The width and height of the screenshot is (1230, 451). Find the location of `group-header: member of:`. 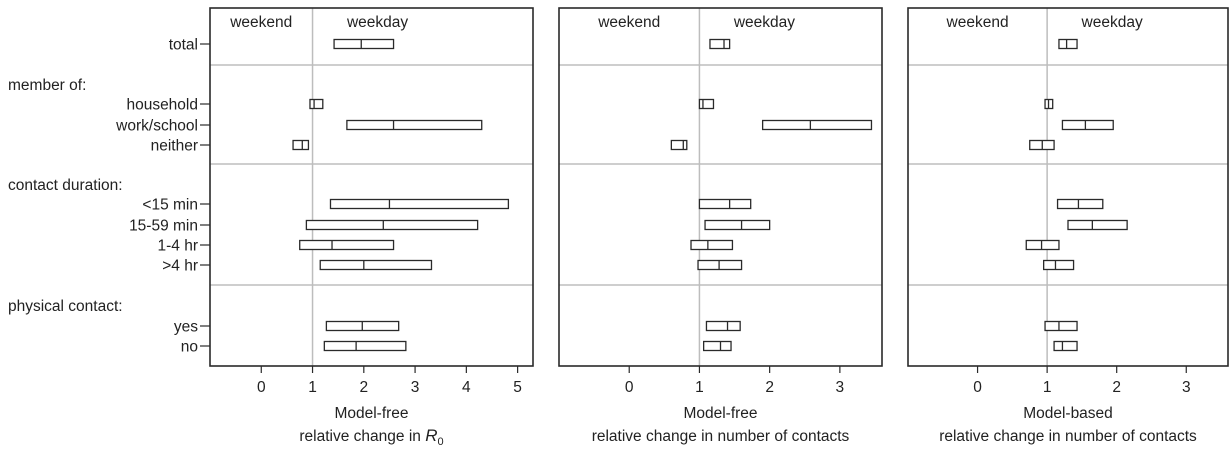

group-header: member of: is located at coordinates (47, 85).